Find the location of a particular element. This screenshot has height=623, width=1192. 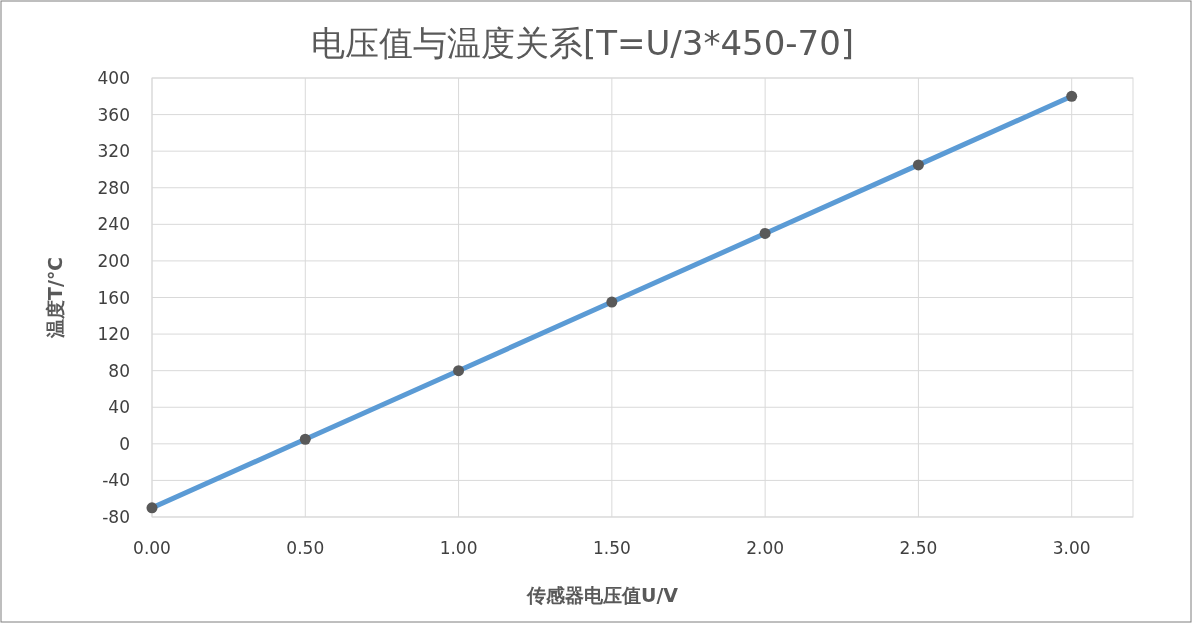

x-tick-label: 0.50 is located at coordinates (305, 548).